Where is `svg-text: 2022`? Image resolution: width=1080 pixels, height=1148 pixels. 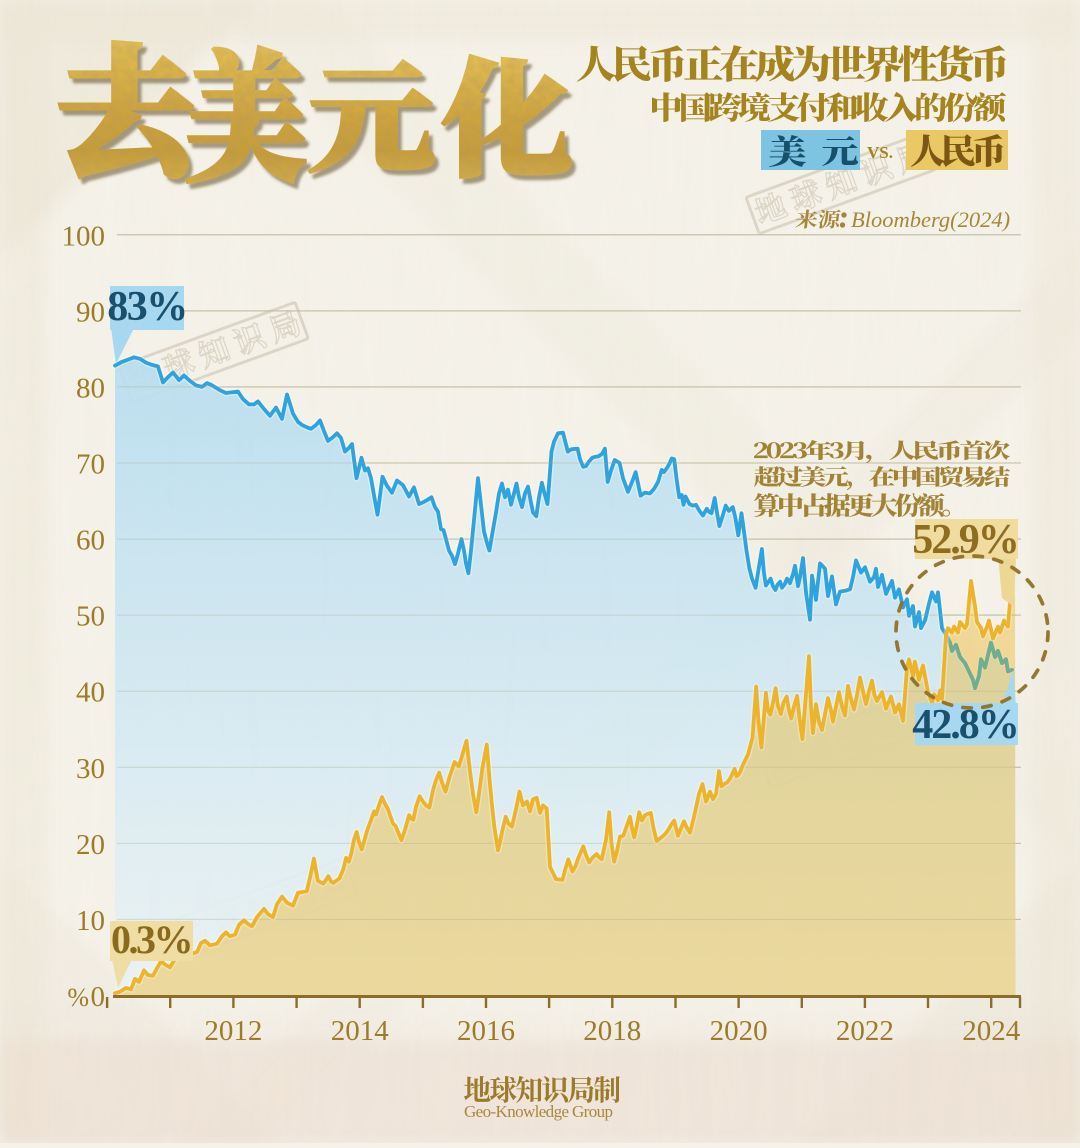 svg-text: 2022 is located at coordinates (865, 1031).